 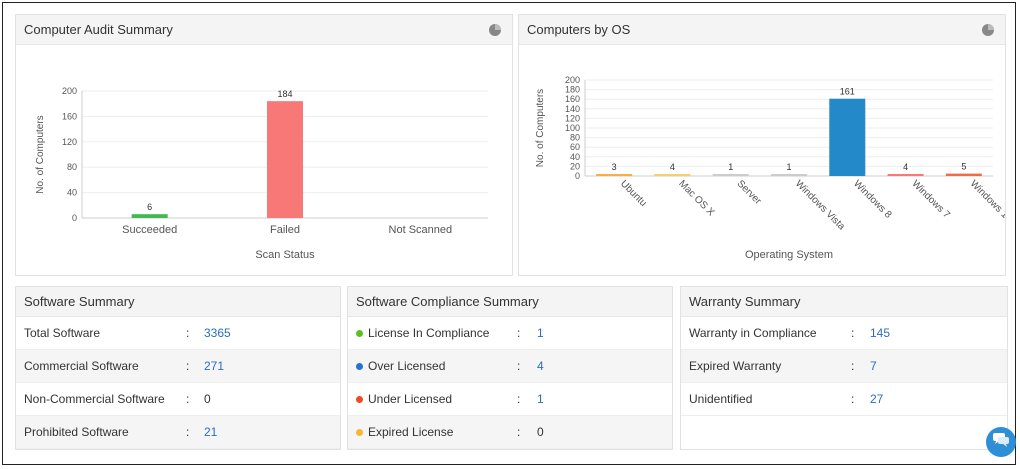 I want to click on row-label: Non-Commercial Software, so click(x=94, y=399).